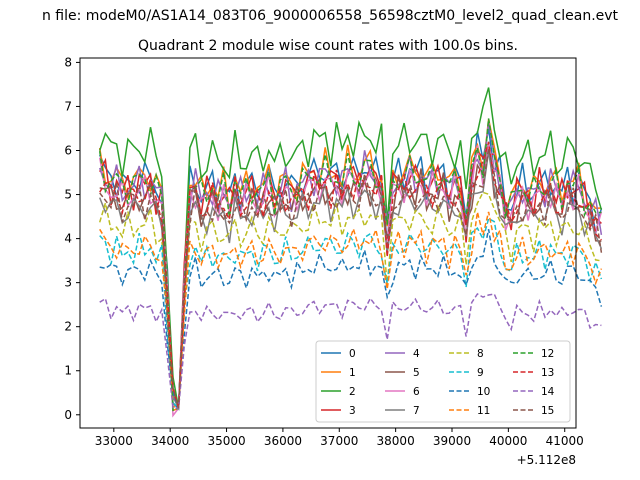 The image size is (640, 480). I want to click on legend-label-4: 4, so click(416, 354).